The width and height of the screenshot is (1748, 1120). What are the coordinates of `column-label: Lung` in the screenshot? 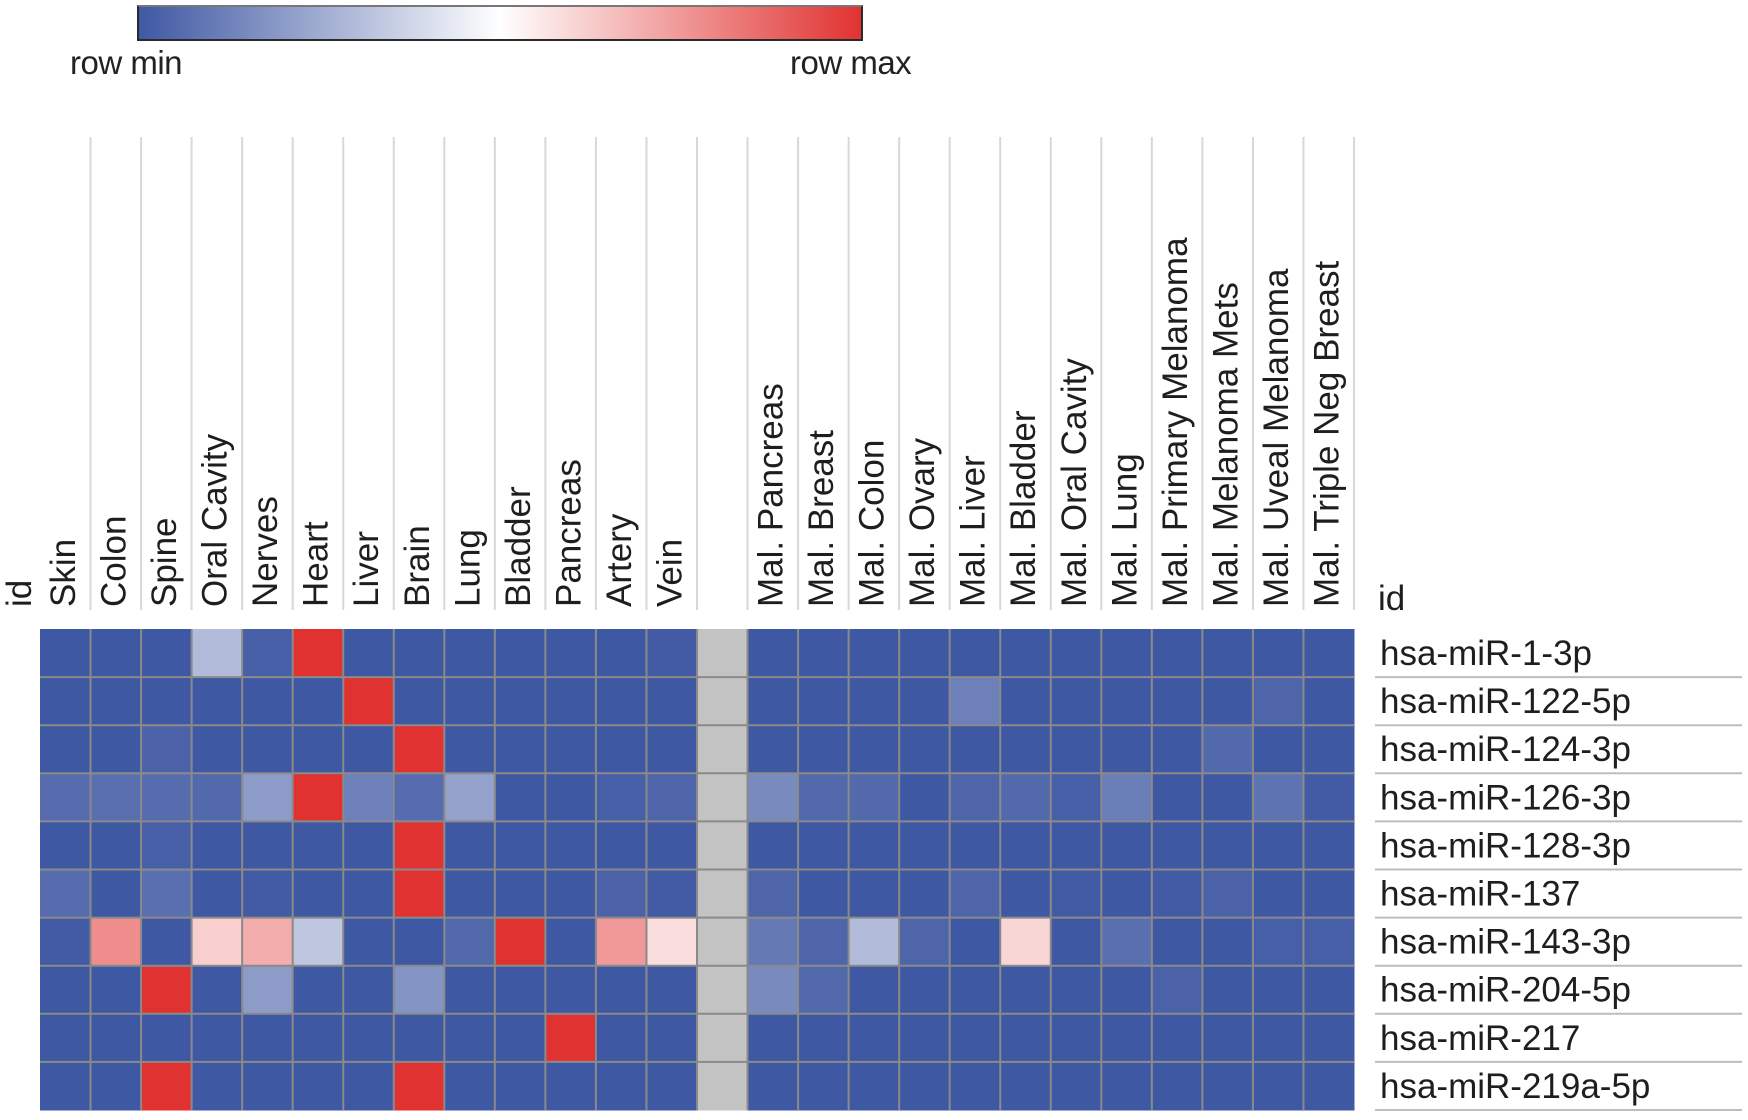 It's located at (467, 568).